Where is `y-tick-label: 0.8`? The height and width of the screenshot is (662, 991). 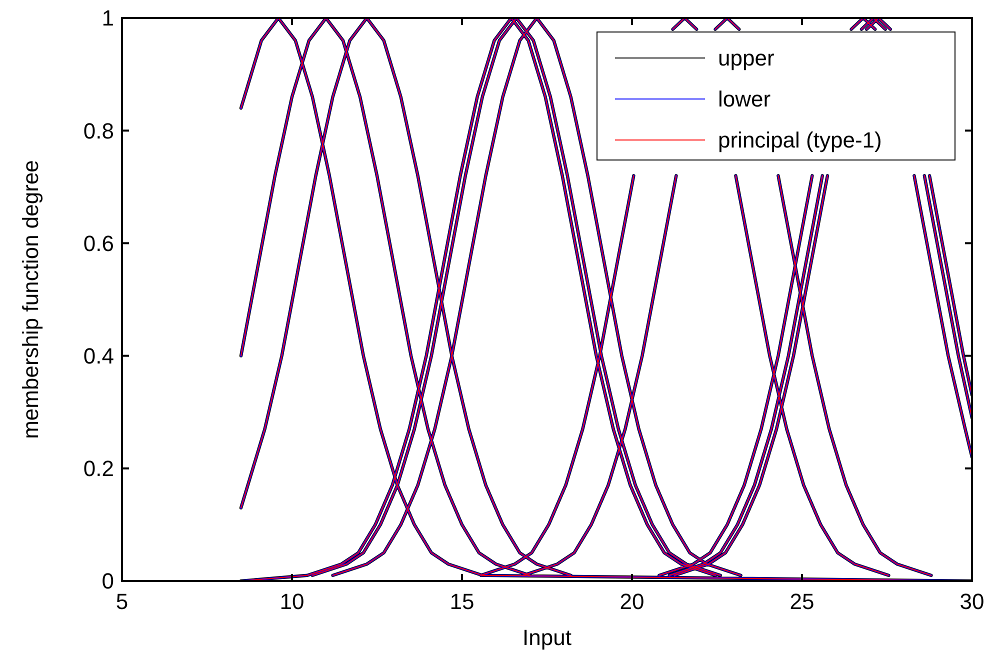 y-tick-label: 0.8 is located at coordinates (98, 131).